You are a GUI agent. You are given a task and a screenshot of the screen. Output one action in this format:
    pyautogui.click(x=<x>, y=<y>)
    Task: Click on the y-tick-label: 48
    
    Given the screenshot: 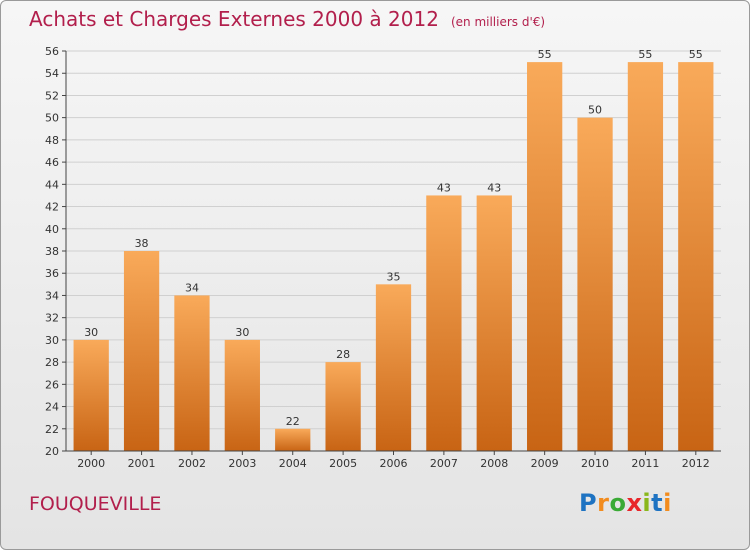 What is the action you would take?
    pyautogui.click(x=52, y=140)
    